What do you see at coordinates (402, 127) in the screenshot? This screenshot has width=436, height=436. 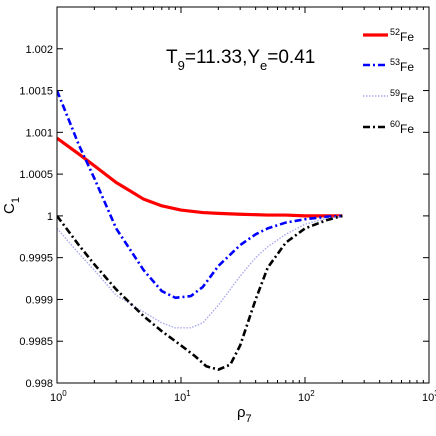 I see `legend-label-60fe: 60Fe` at bounding box center [402, 127].